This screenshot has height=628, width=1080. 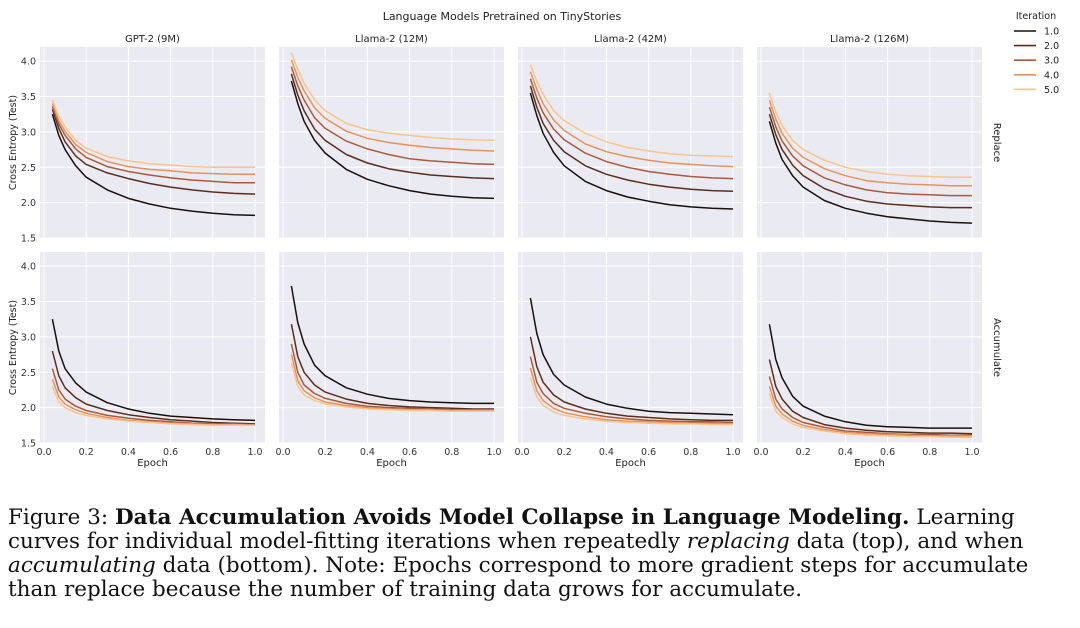 I want to click on row-label: Accumulate, so click(x=996, y=347).